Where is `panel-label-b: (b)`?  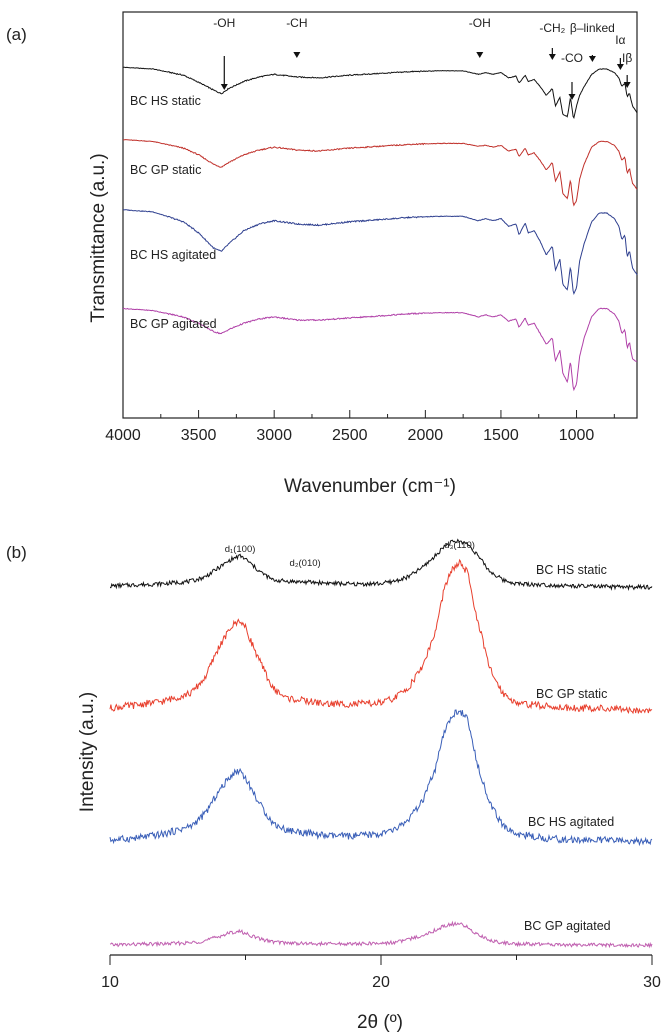
panel-label-b: (b) is located at coordinates (16, 552).